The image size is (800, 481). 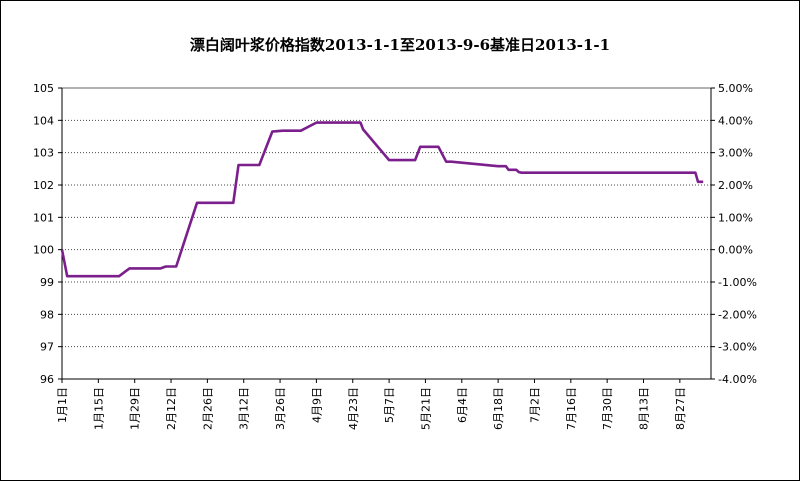 I want to click on x-tick-label: 5月7日, so click(x=389, y=405).